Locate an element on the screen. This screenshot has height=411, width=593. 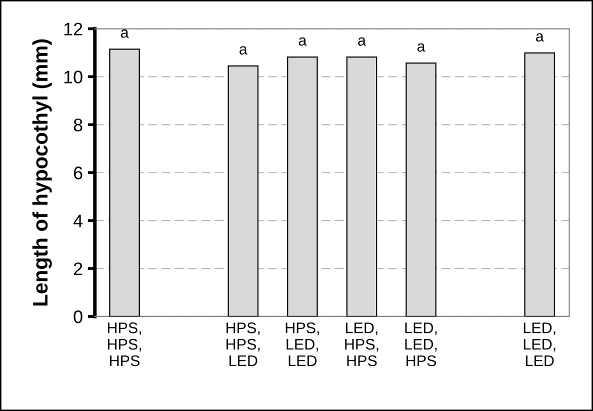
y-tick-label: 4 is located at coordinates (78, 221).